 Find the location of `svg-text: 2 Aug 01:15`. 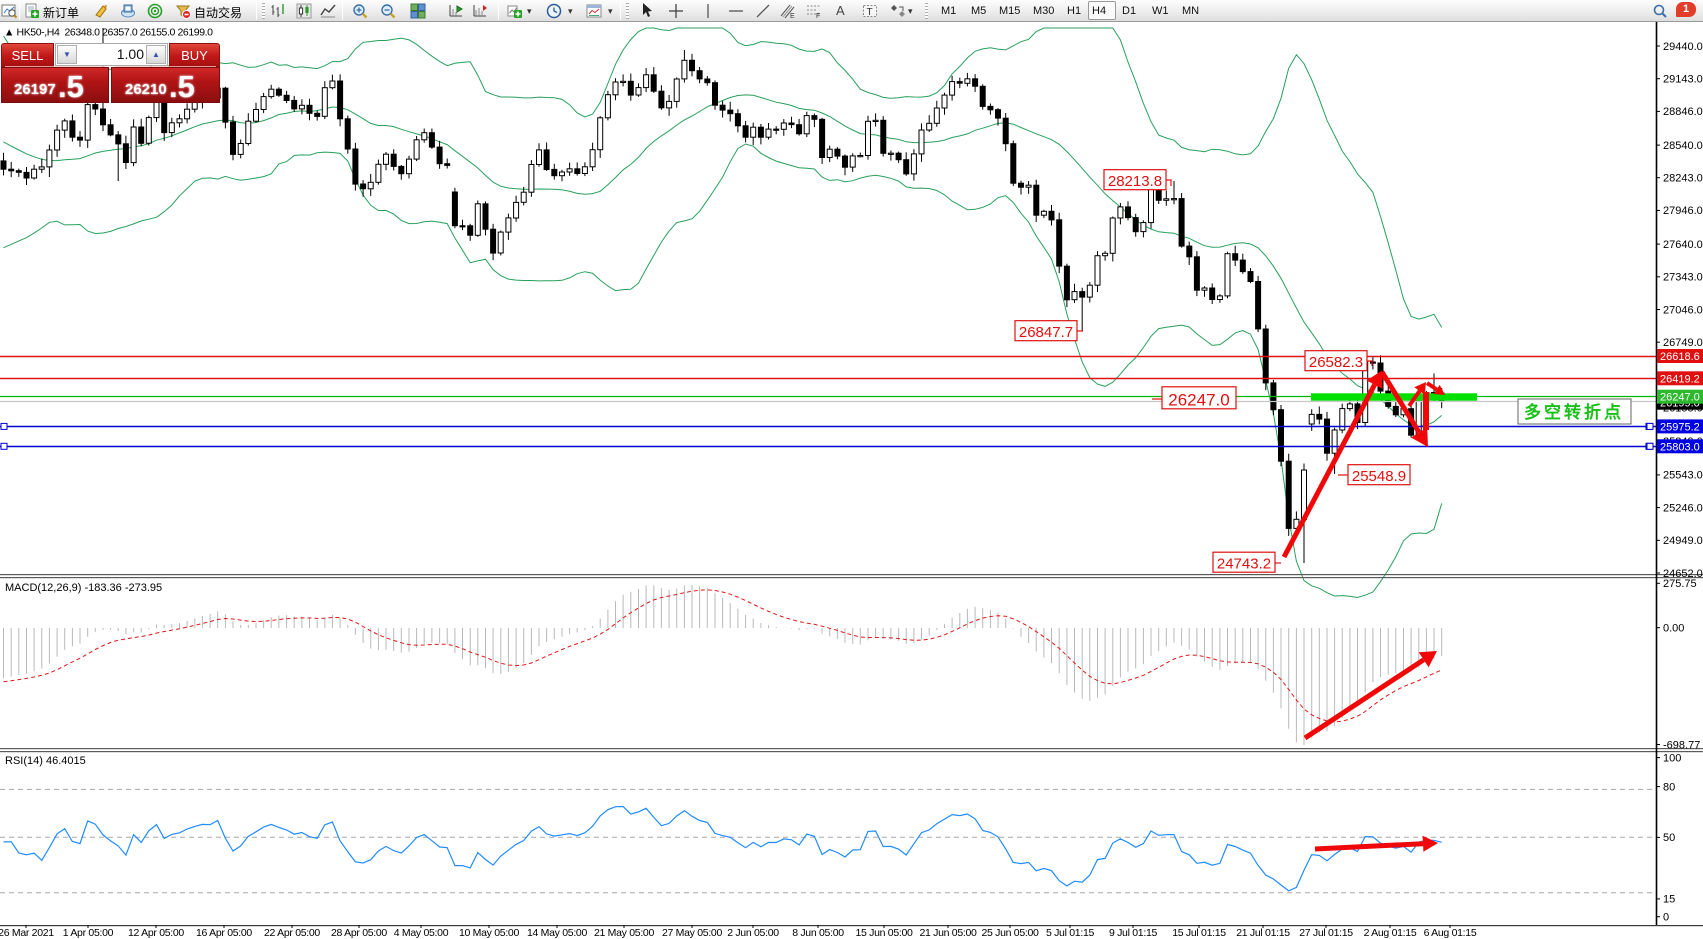

svg-text: 2 Aug 01:15 is located at coordinates (1390, 933).